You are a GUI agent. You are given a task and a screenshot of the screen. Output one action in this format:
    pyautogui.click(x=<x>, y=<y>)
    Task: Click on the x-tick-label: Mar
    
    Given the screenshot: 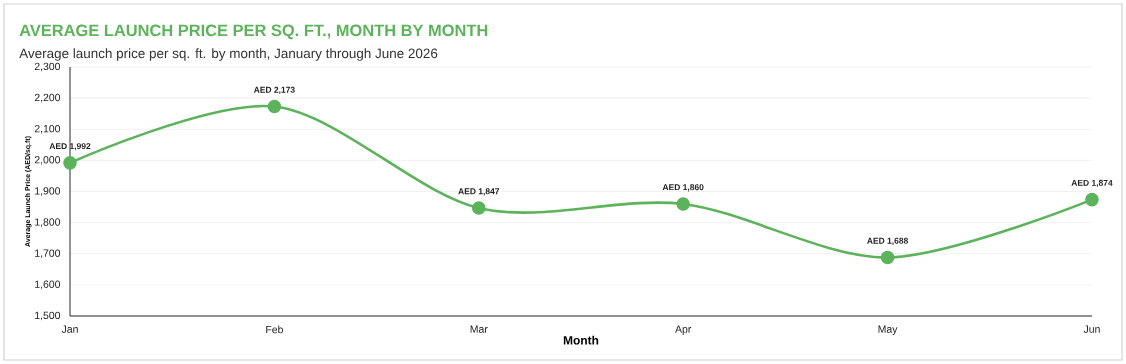 What is the action you would take?
    pyautogui.click(x=479, y=329)
    